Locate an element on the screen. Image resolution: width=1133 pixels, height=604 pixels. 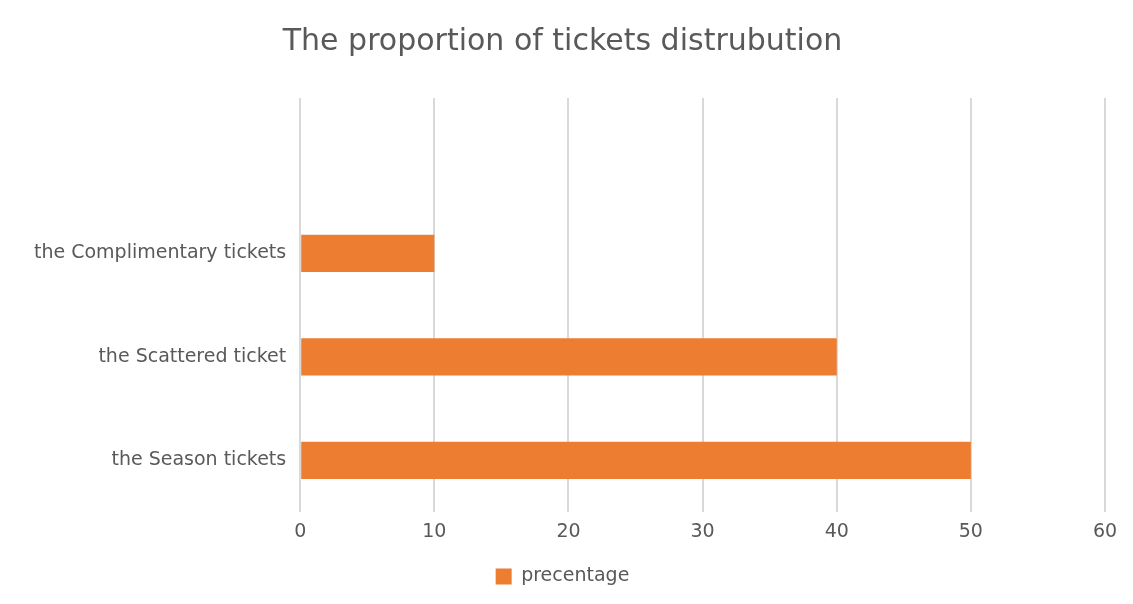
x-tick-label: 30 is located at coordinates (702, 529).